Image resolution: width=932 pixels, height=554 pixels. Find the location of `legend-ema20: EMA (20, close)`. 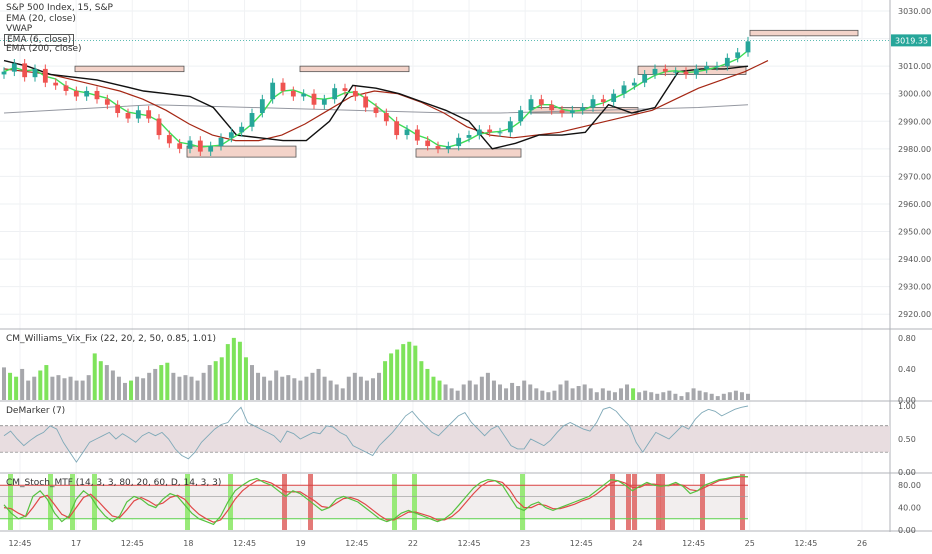

legend-ema20: EMA (20, close) is located at coordinates (41, 19).